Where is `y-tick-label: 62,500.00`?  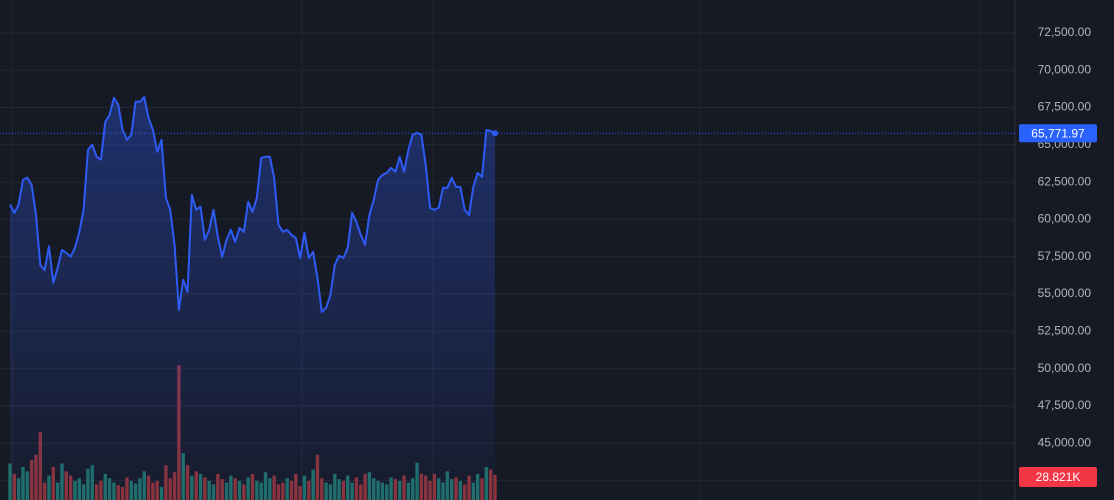 y-tick-label: 62,500.00 is located at coordinates (1065, 181).